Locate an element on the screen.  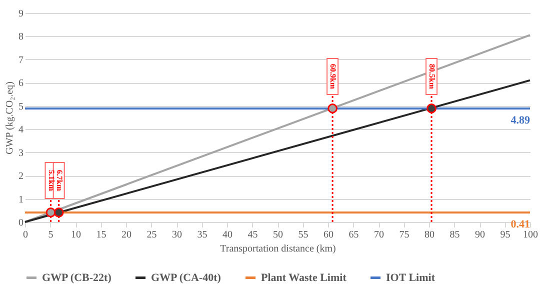
x-tick-label: 55 is located at coordinates (303, 235).